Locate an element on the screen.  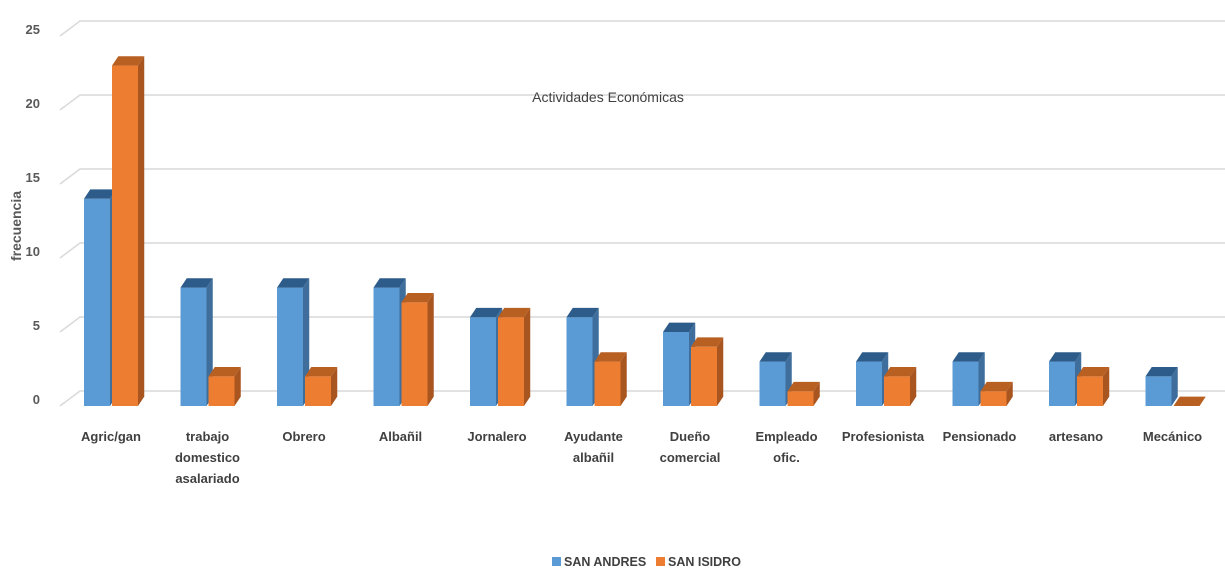
x-tick-label: Mecánico is located at coordinates (1172, 436).